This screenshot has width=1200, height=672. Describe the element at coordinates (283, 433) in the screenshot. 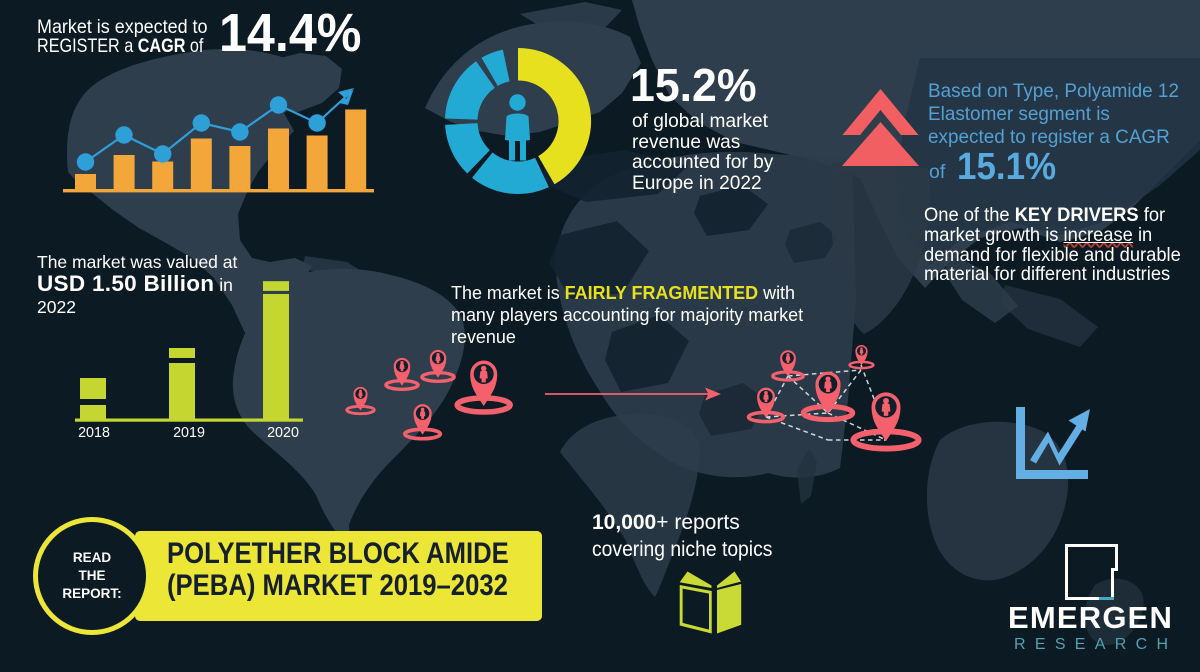

I see `svg-text: 2020` at that location.